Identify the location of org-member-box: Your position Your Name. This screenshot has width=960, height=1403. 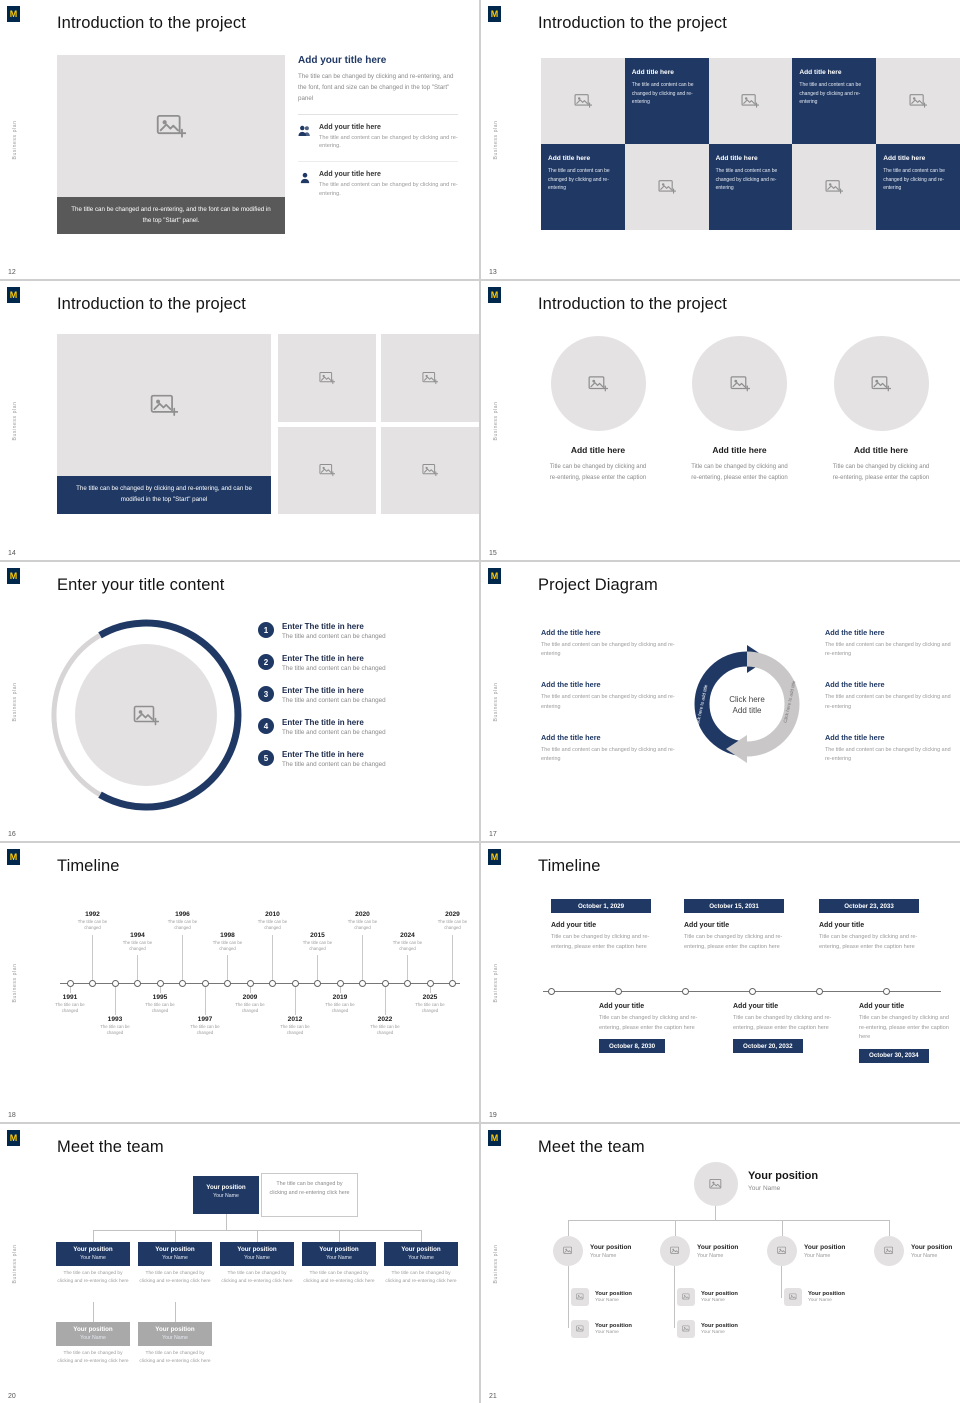
(421, 1254).